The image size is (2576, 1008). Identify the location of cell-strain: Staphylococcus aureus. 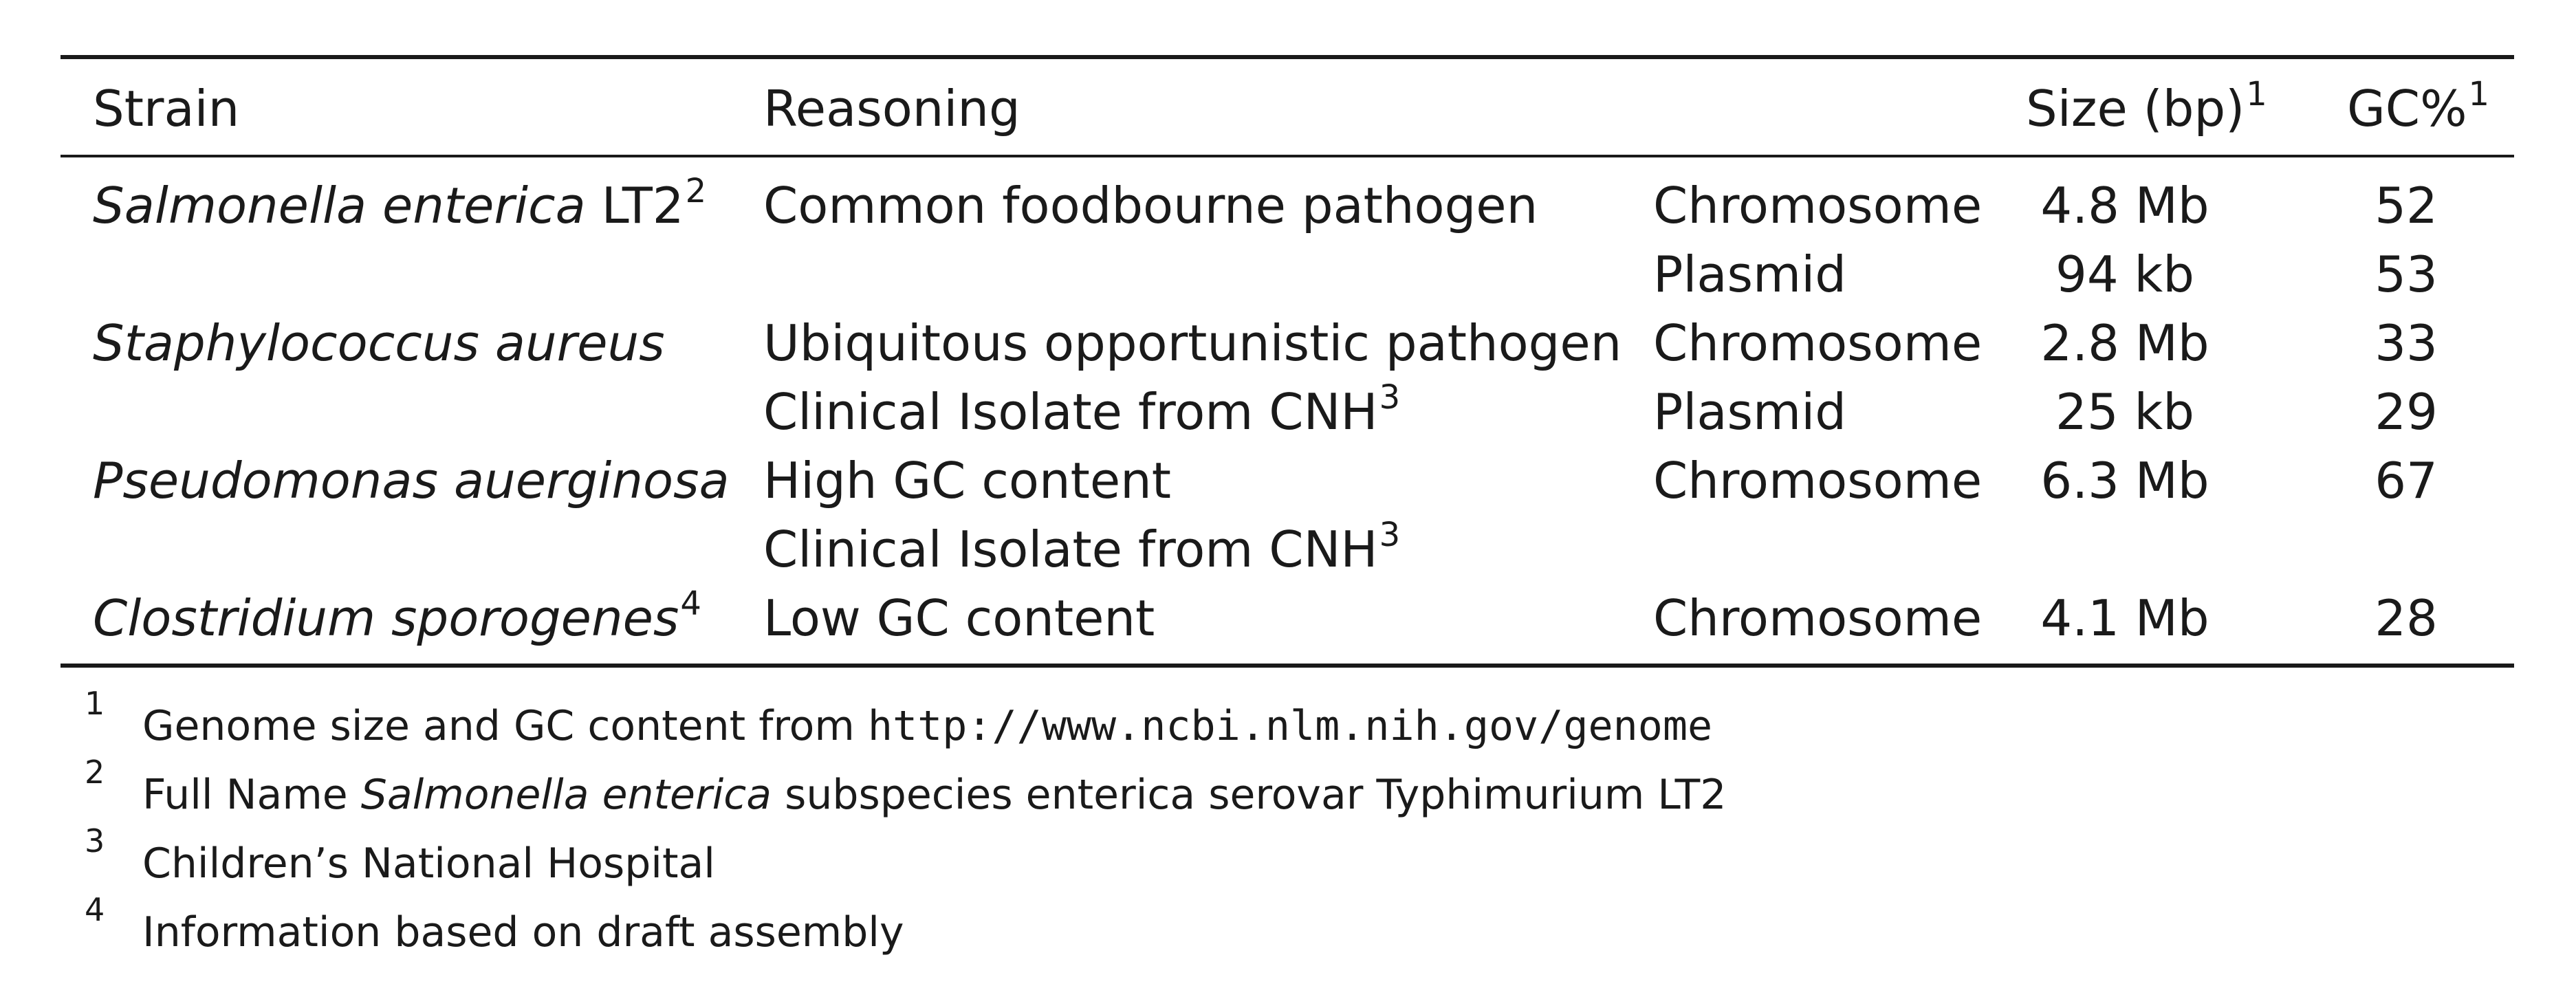
(379, 343).